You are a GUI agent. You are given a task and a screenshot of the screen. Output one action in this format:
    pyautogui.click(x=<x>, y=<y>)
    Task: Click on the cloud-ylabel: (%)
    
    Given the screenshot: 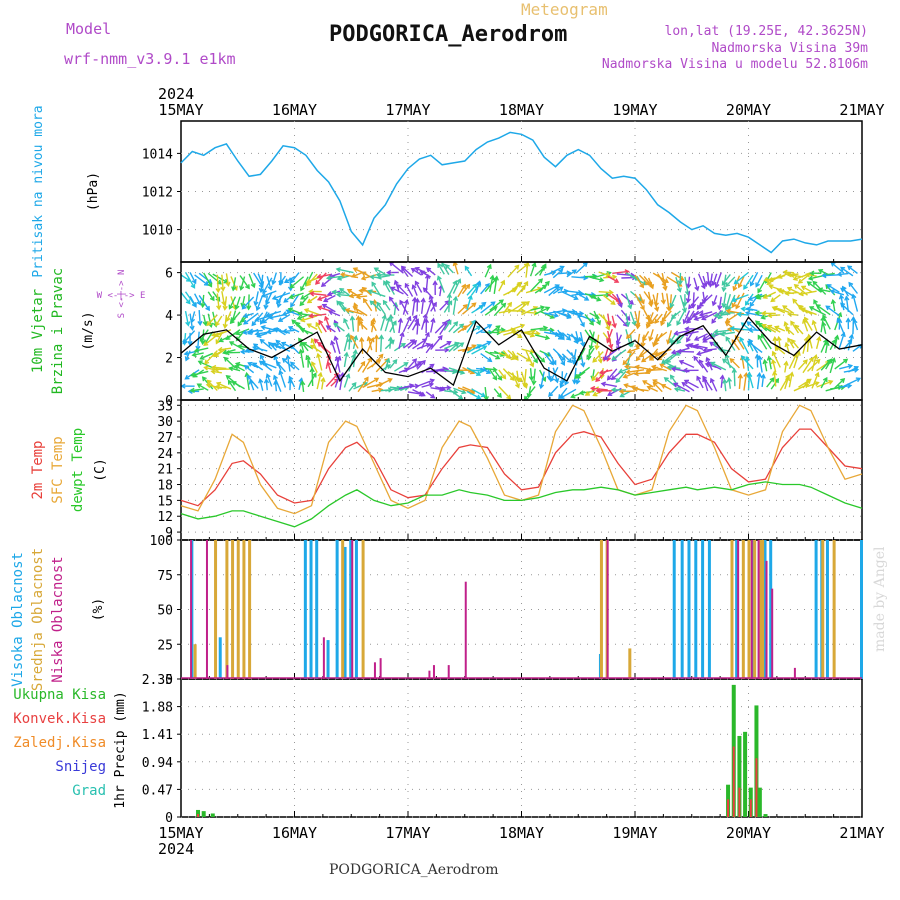 What is the action you would take?
    pyautogui.click(x=98, y=609)
    